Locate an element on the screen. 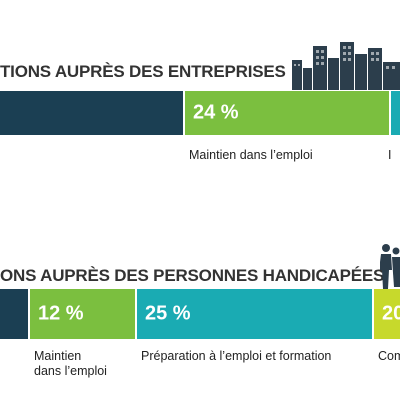 Image resolution: width=400 pixels, height=400 pixels. bar-segment-preparation: 25 % Préparation à l’emploi et formation is located at coordinates (255, 326).